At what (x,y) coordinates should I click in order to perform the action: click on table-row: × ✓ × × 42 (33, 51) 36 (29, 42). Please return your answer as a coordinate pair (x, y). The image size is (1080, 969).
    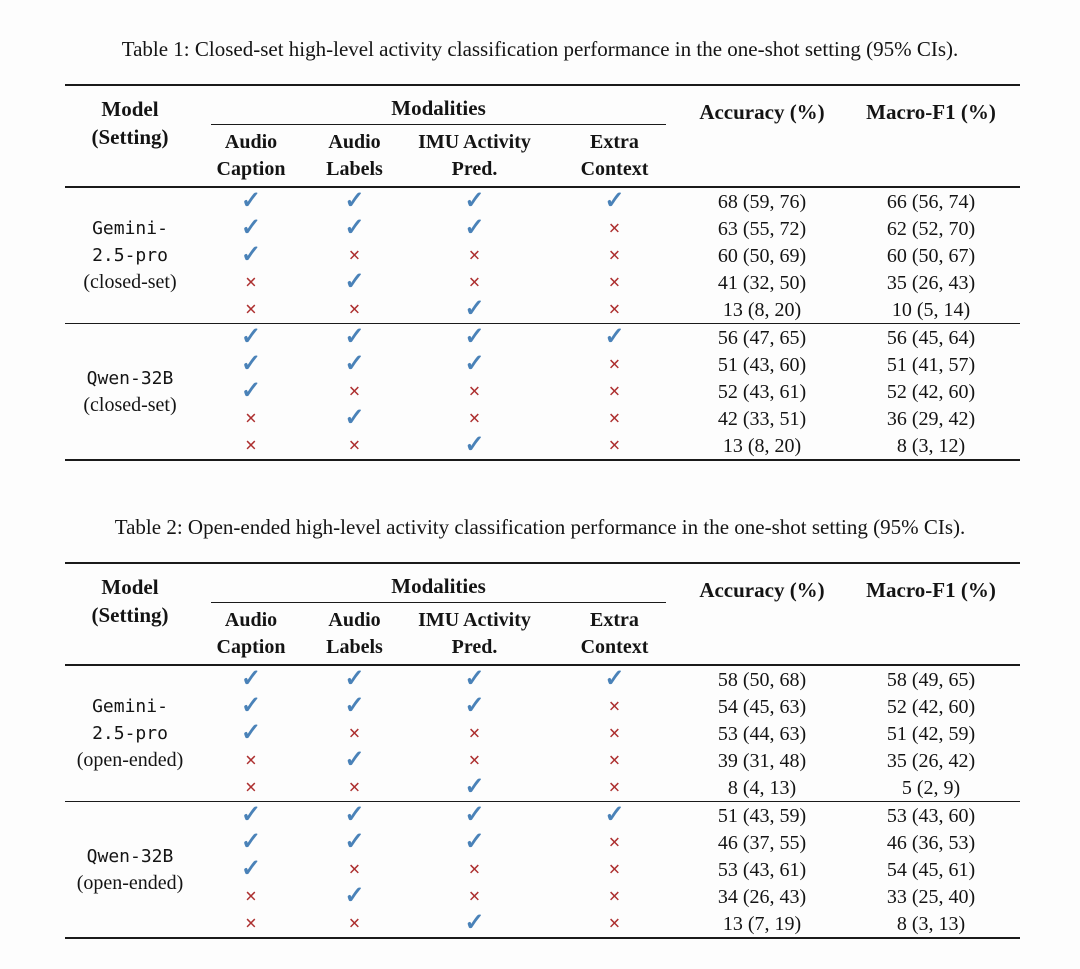
    Looking at the image, I should click on (542, 418).